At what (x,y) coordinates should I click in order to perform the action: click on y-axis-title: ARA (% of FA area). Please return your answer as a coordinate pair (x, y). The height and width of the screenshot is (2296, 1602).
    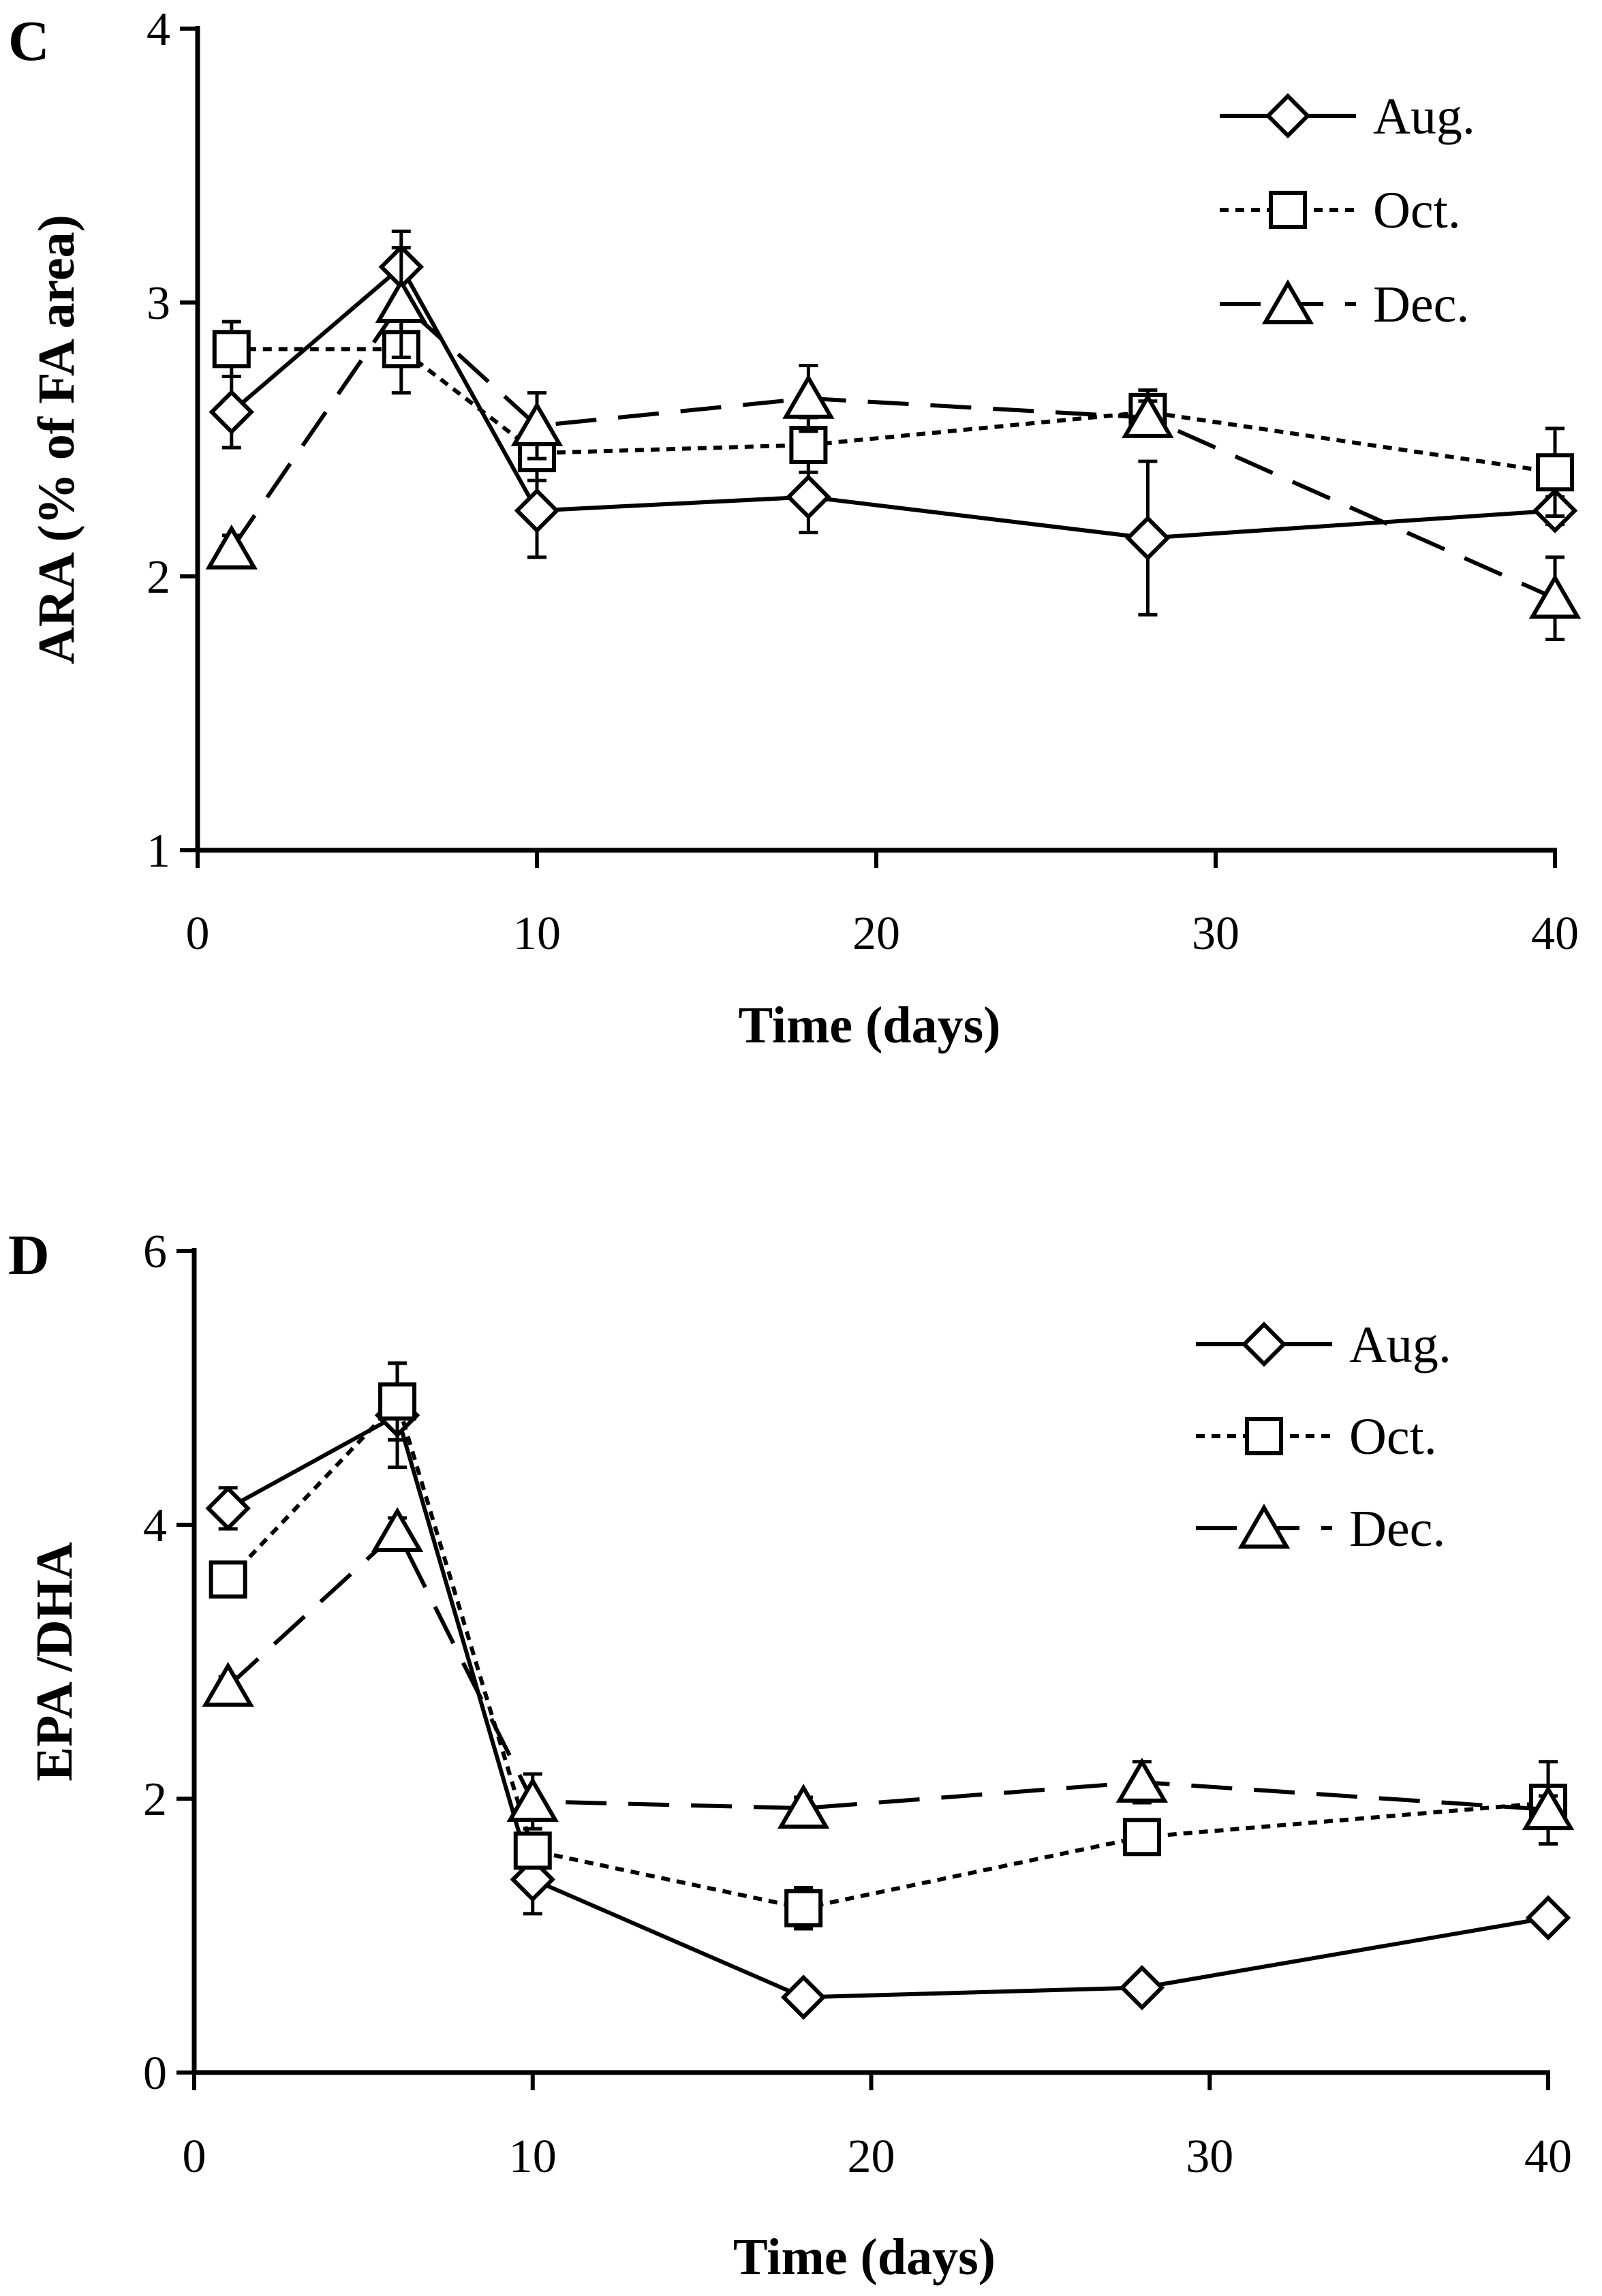
    Looking at the image, I should click on (56, 440).